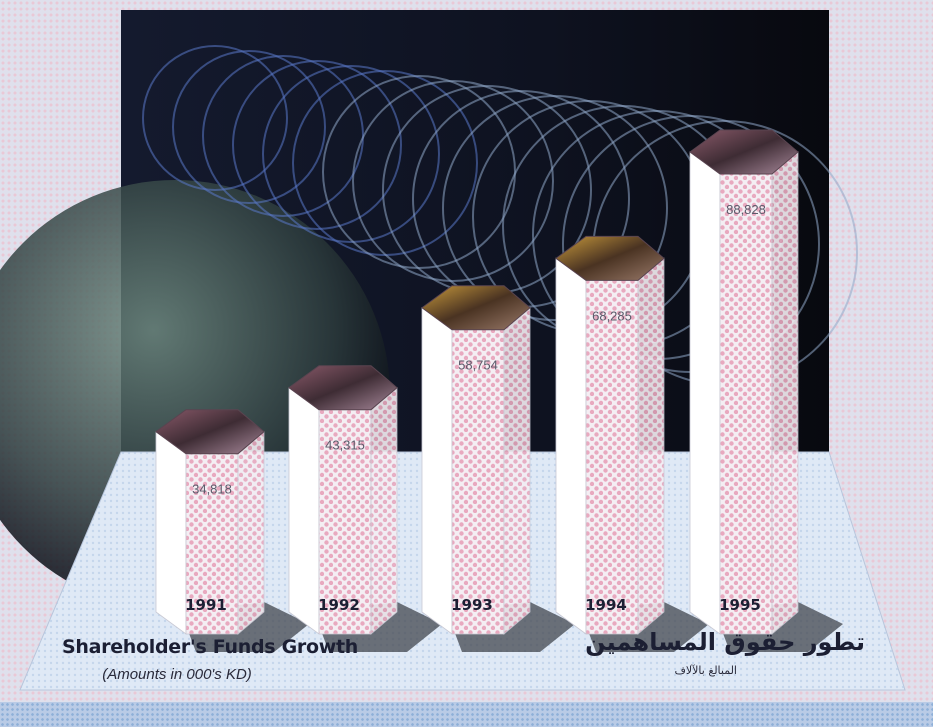  I want to click on category-label: 1995, so click(740, 605).